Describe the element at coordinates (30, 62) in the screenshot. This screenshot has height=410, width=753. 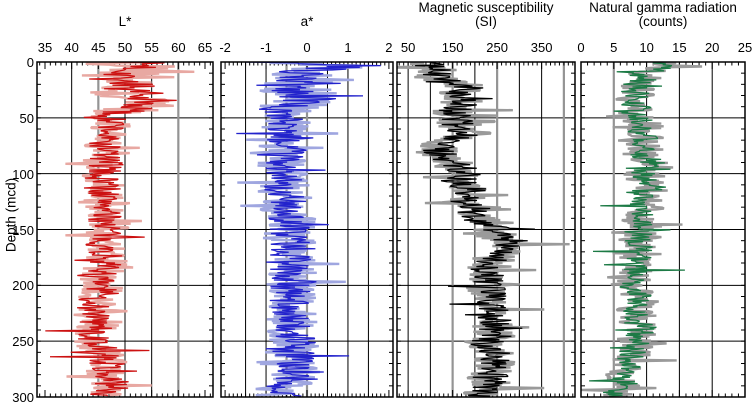
I see `depth-tick-label: 0` at that location.